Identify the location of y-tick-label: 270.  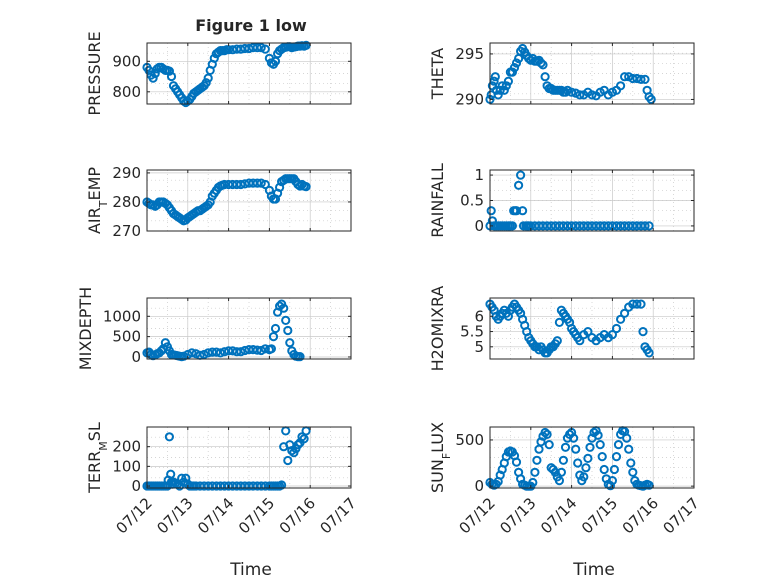
(126, 231).